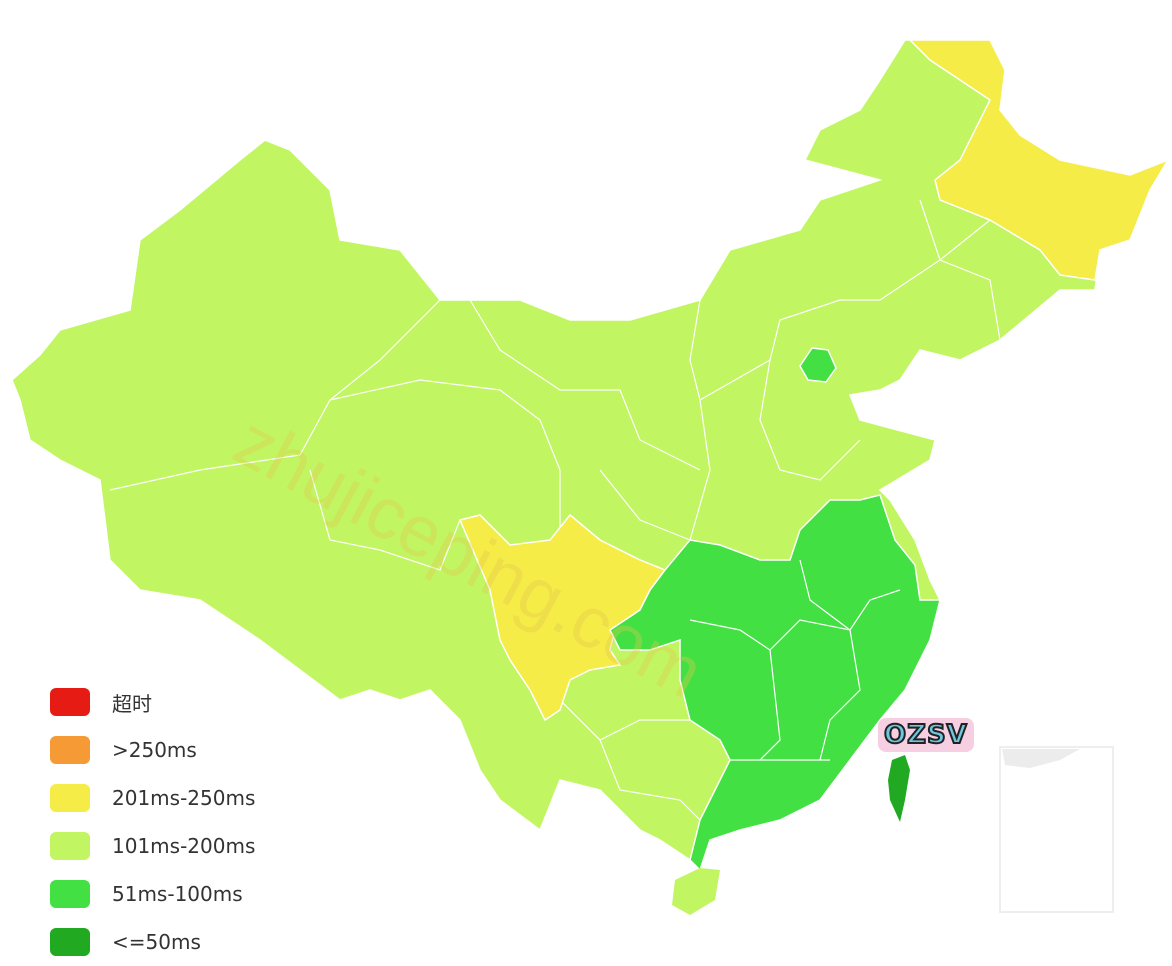 This screenshot has height=966, width=1172. I want to click on region-sichuan, so click(562, 617).